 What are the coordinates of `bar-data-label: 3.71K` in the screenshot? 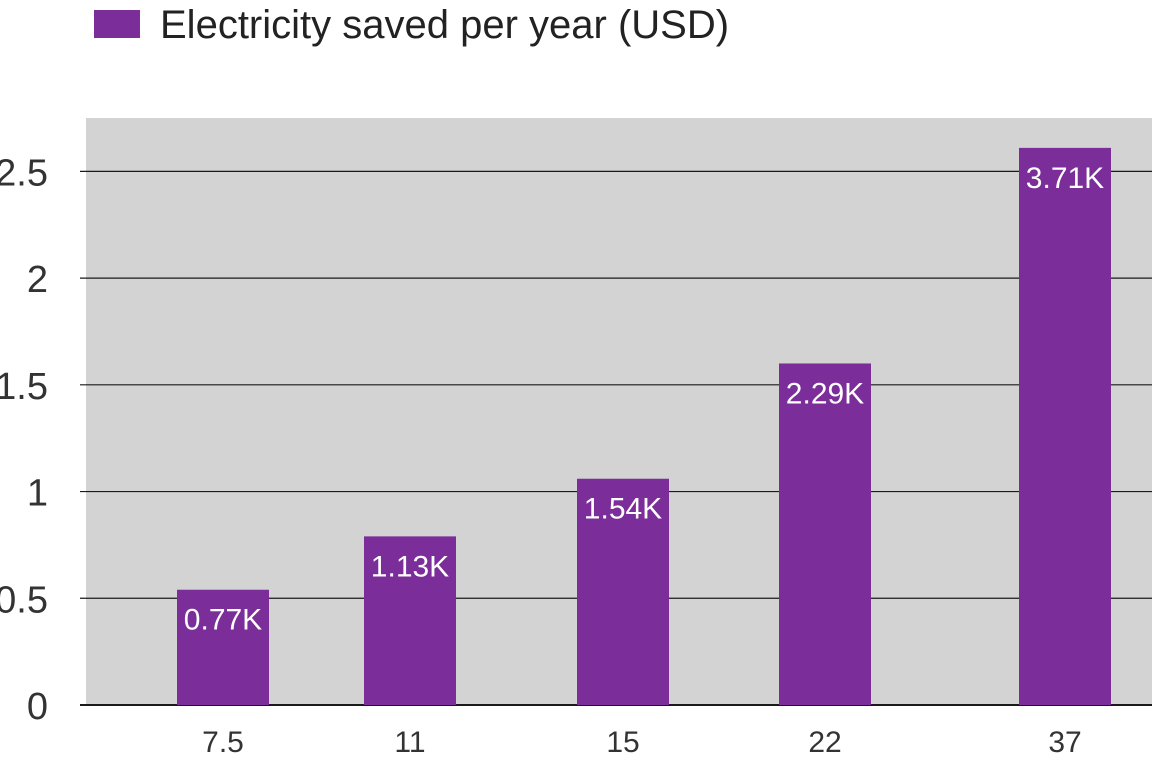 It's located at (1065, 178).